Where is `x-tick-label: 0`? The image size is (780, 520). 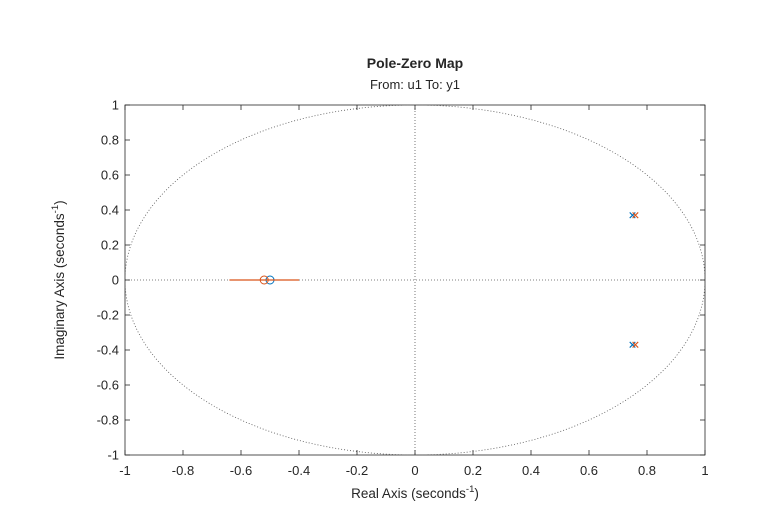
x-tick-label: 0 is located at coordinates (414, 470).